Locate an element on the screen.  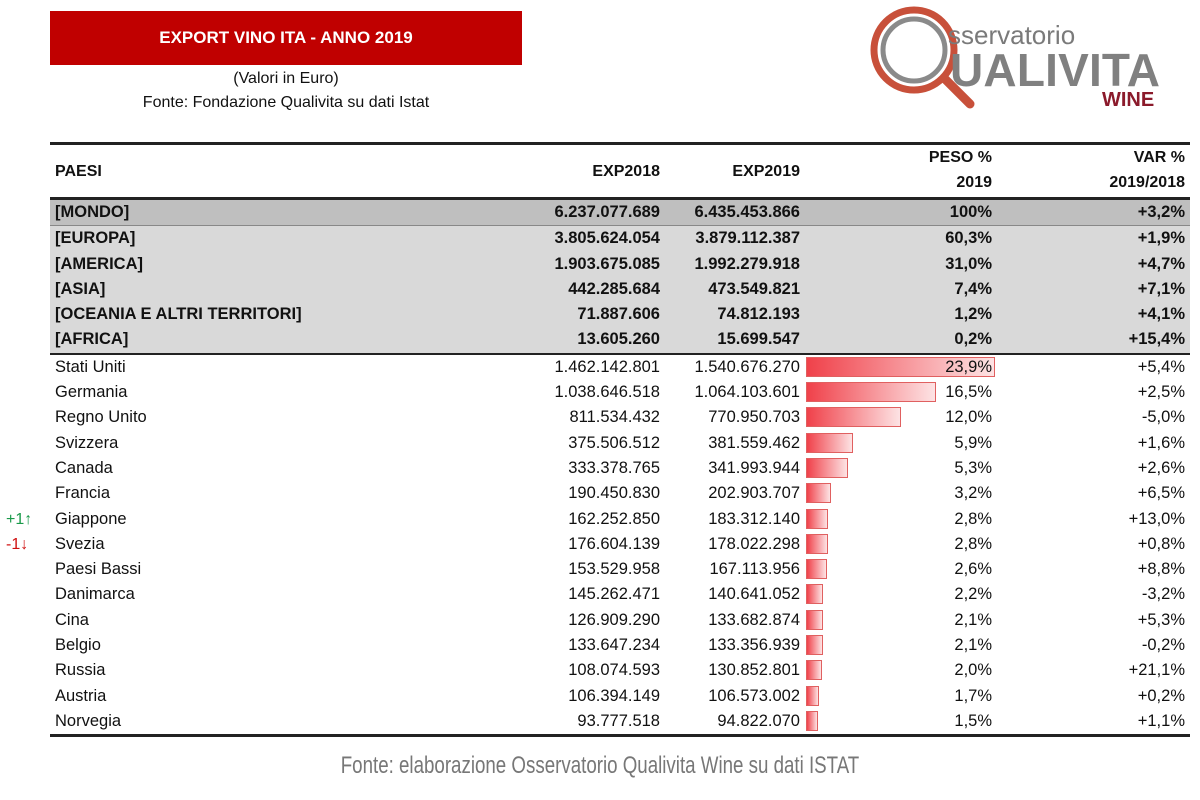
country-row: Belgio 133.647.234 133.356.939 2,1% -0,2% is located at coordinates (620, 645).